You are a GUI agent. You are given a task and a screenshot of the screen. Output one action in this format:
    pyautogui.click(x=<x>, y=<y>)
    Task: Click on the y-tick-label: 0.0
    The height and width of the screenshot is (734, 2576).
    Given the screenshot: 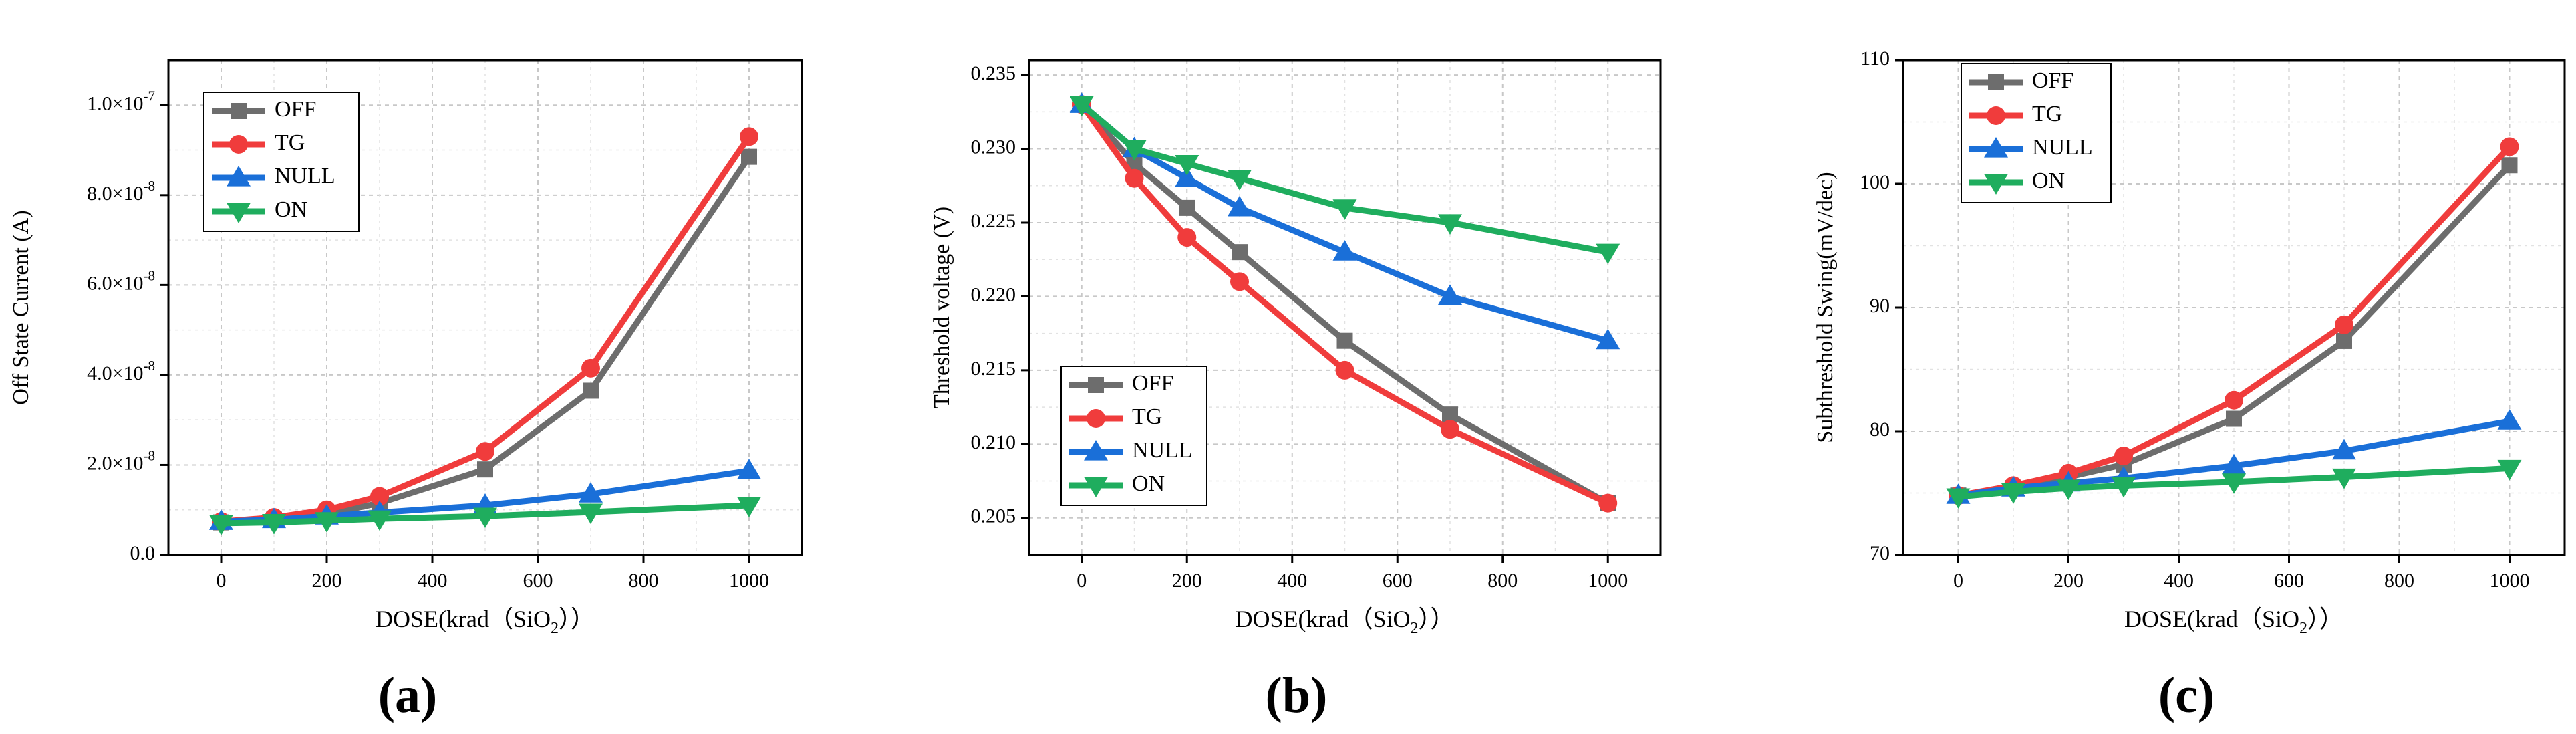 What is the action you would take?
    pyautogui.click(x=143, y=553)
    